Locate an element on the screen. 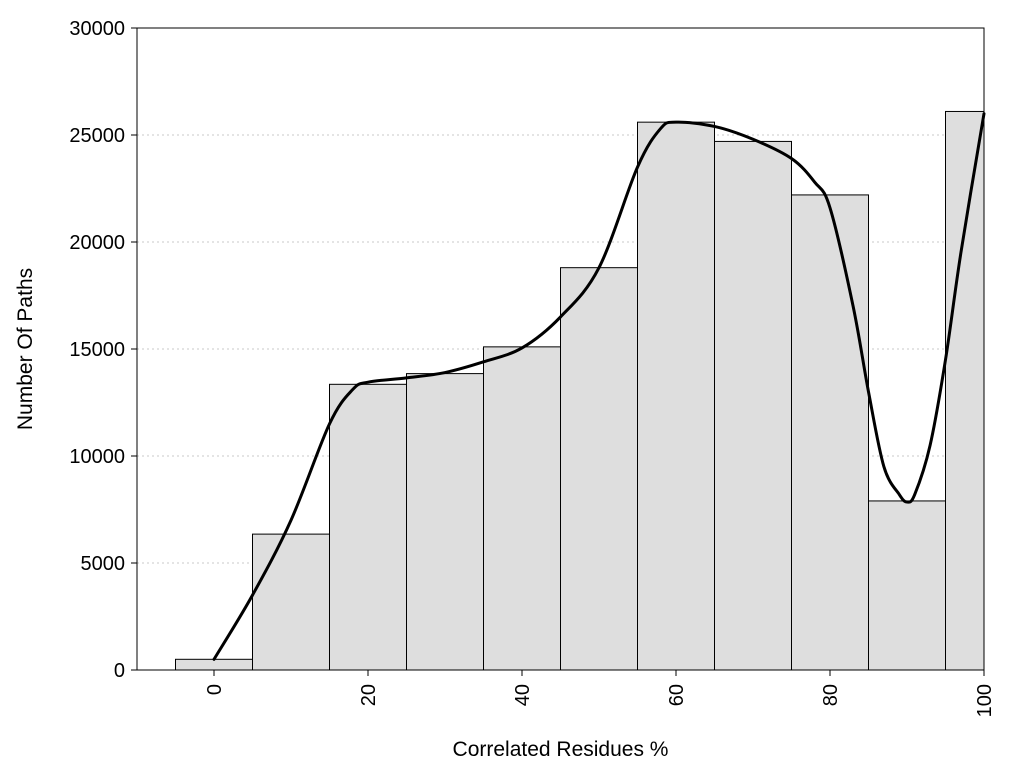 Image resolution: width=1024 pixels, height=768 pixels. y-tick-label: 30000 is located at coordinates (97, 29).